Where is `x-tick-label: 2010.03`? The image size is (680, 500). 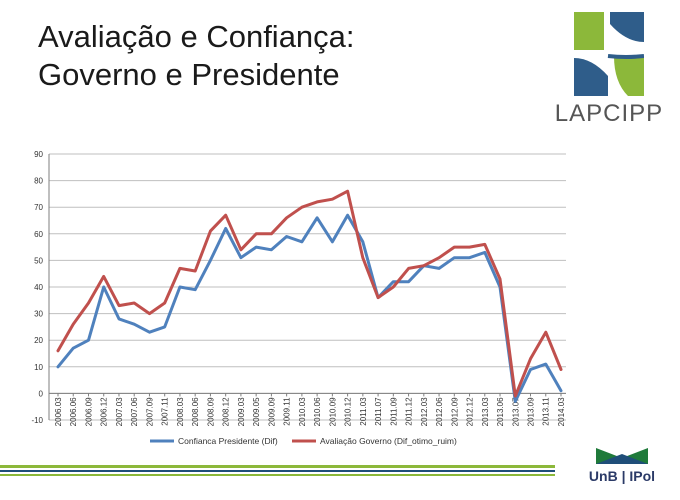
x-tick-label: 2010.03 is located at coordinates (302, 411).